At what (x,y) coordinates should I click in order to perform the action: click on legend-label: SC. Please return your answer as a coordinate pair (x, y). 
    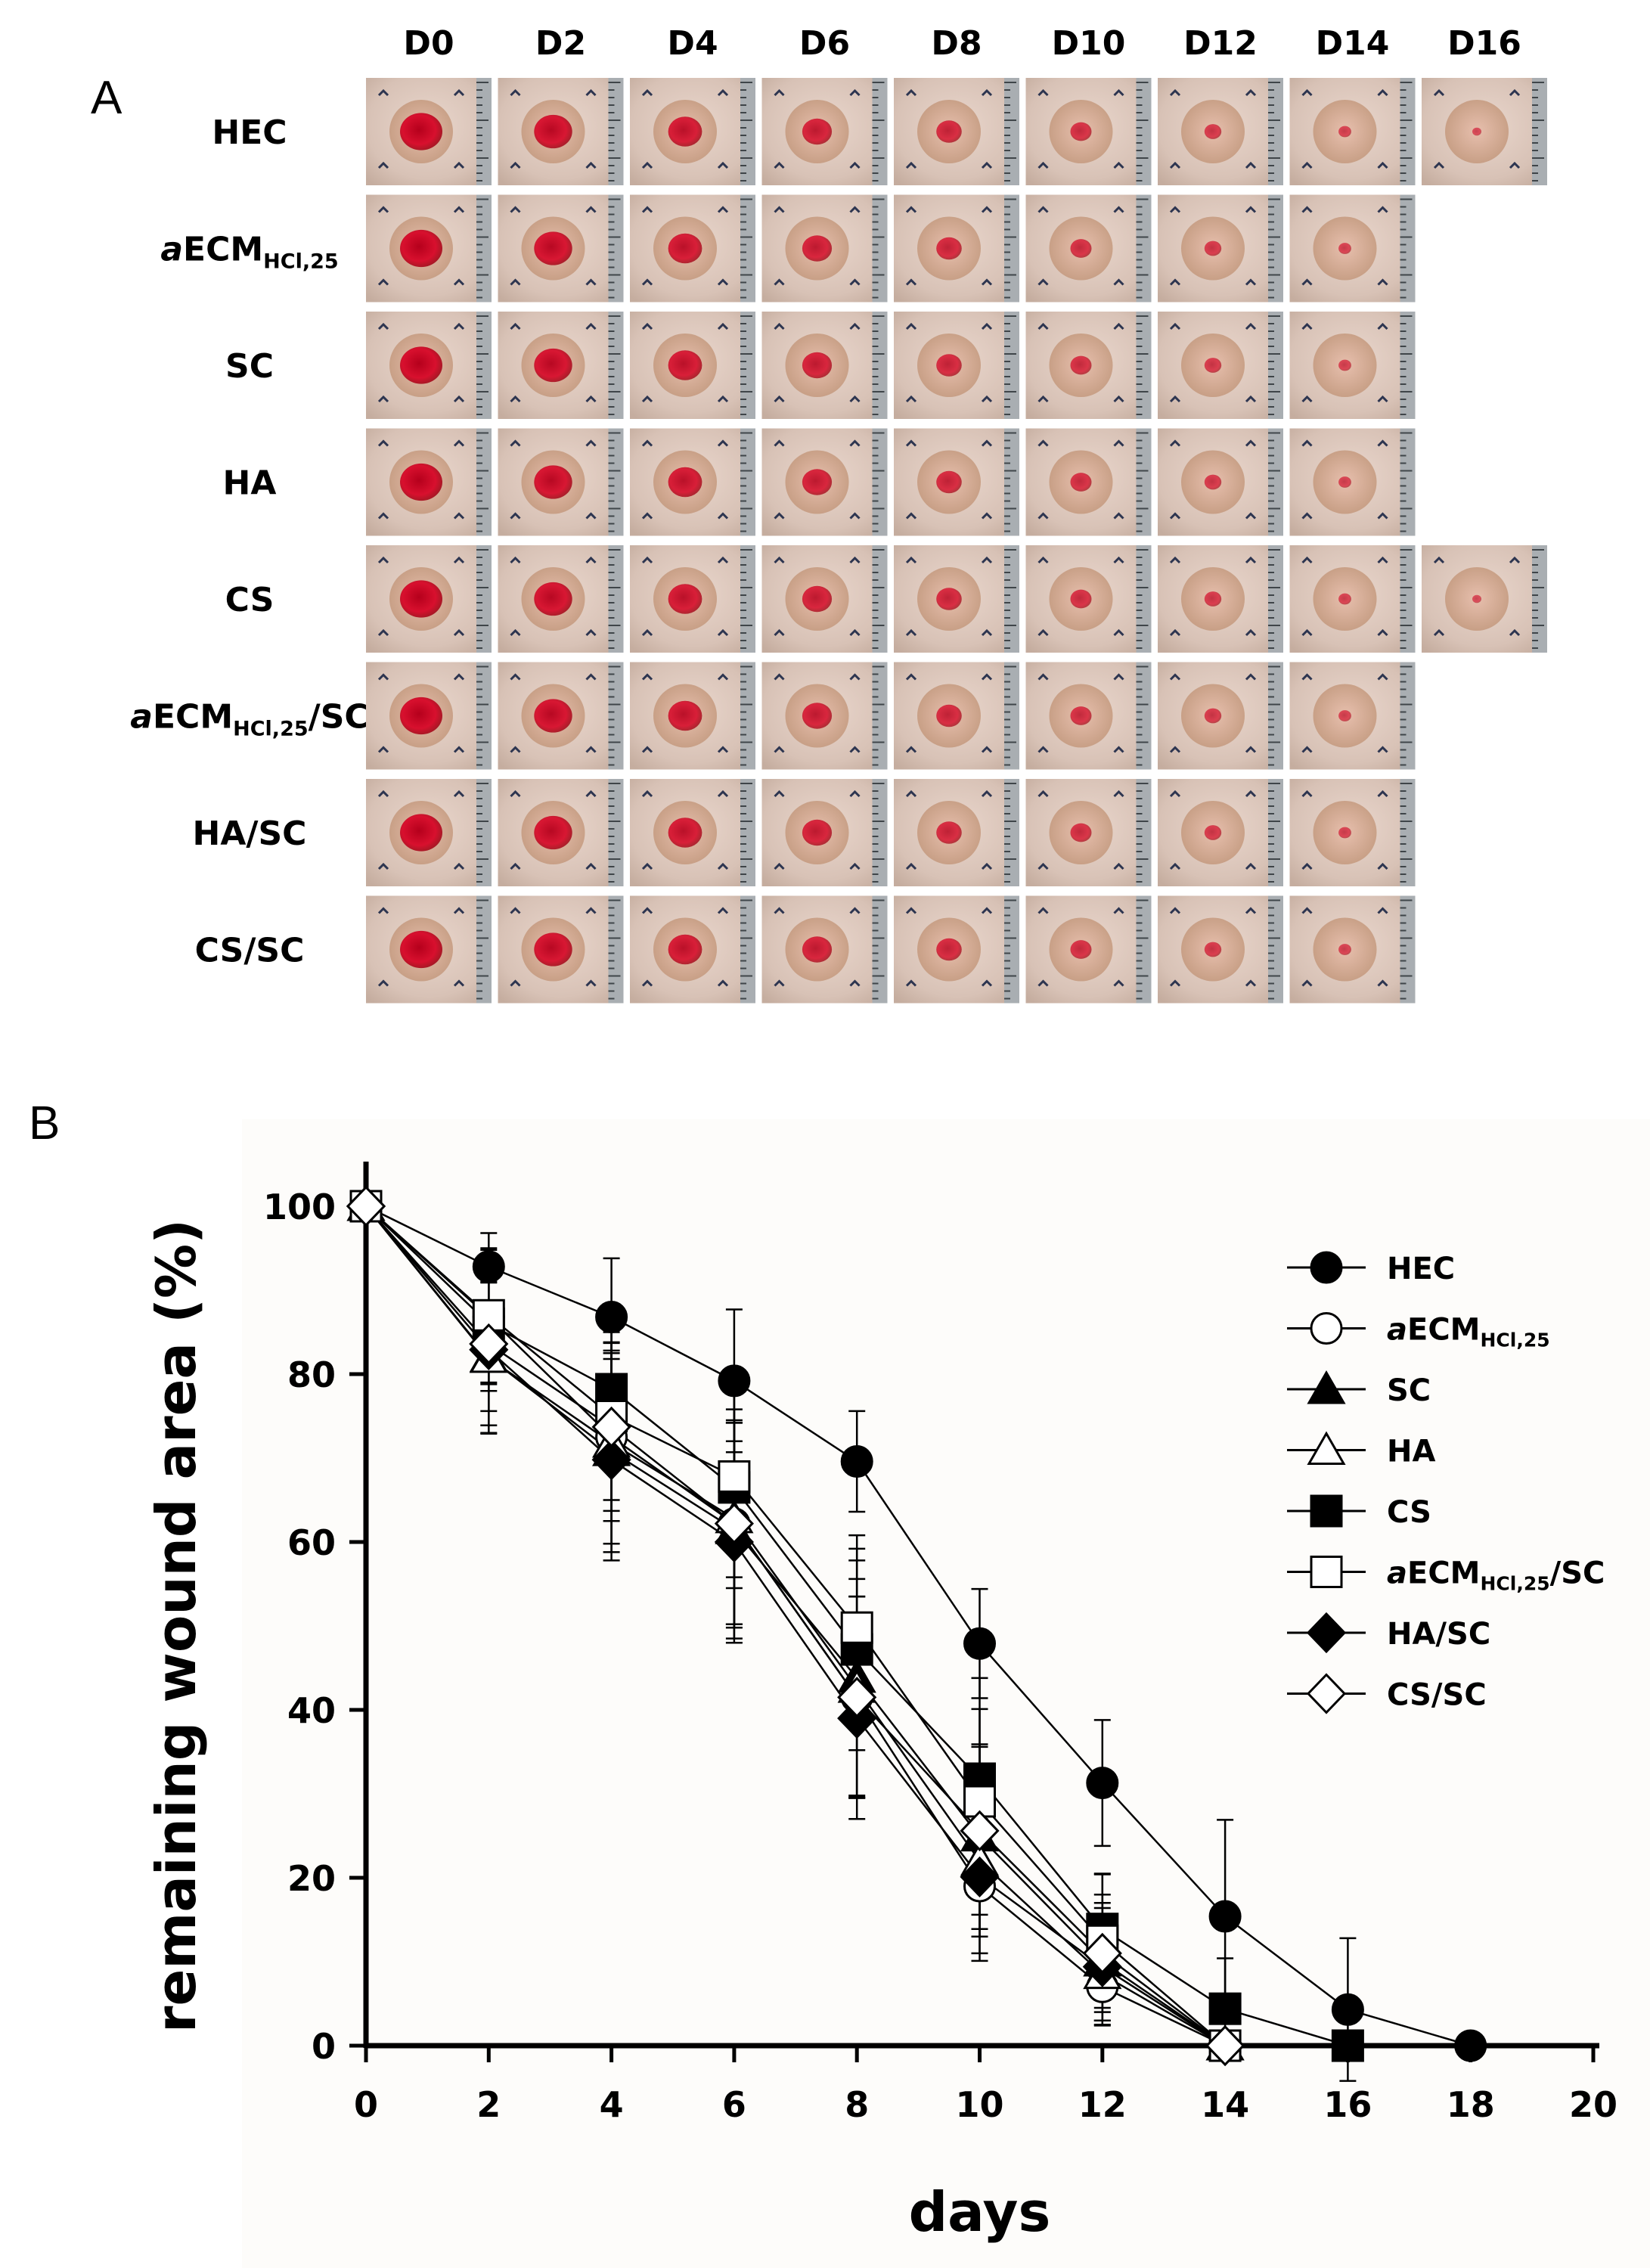
    Looking at the image, I should click on (1409, 1390).